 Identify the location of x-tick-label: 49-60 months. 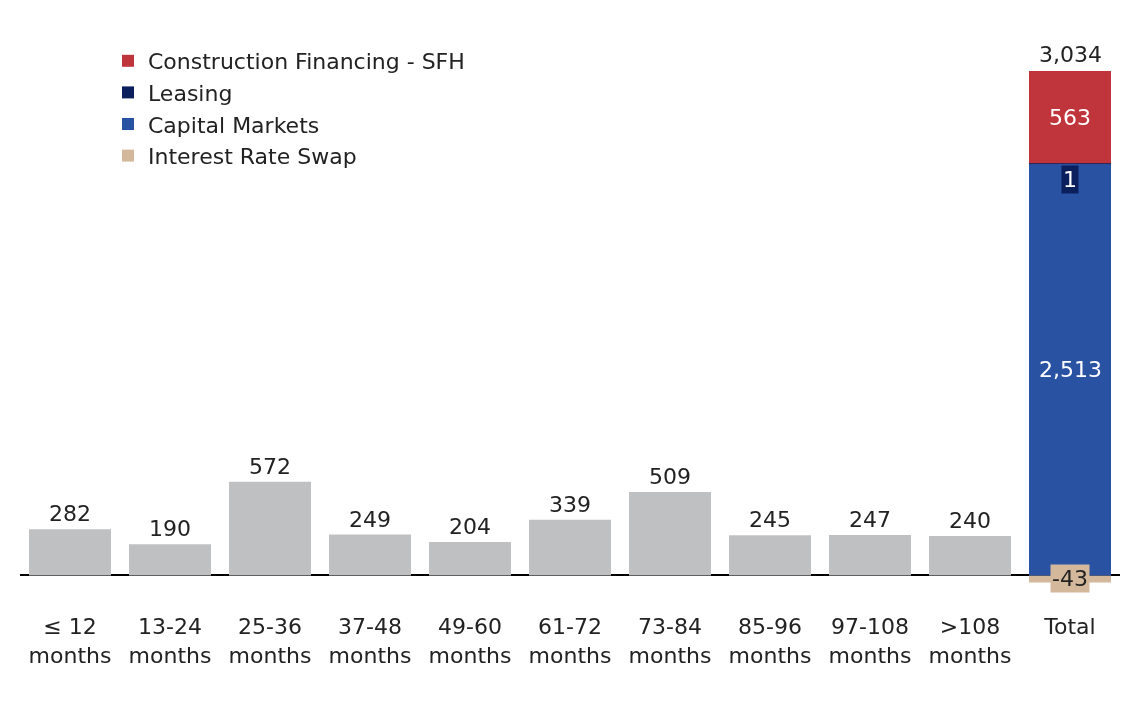
(470, 641).